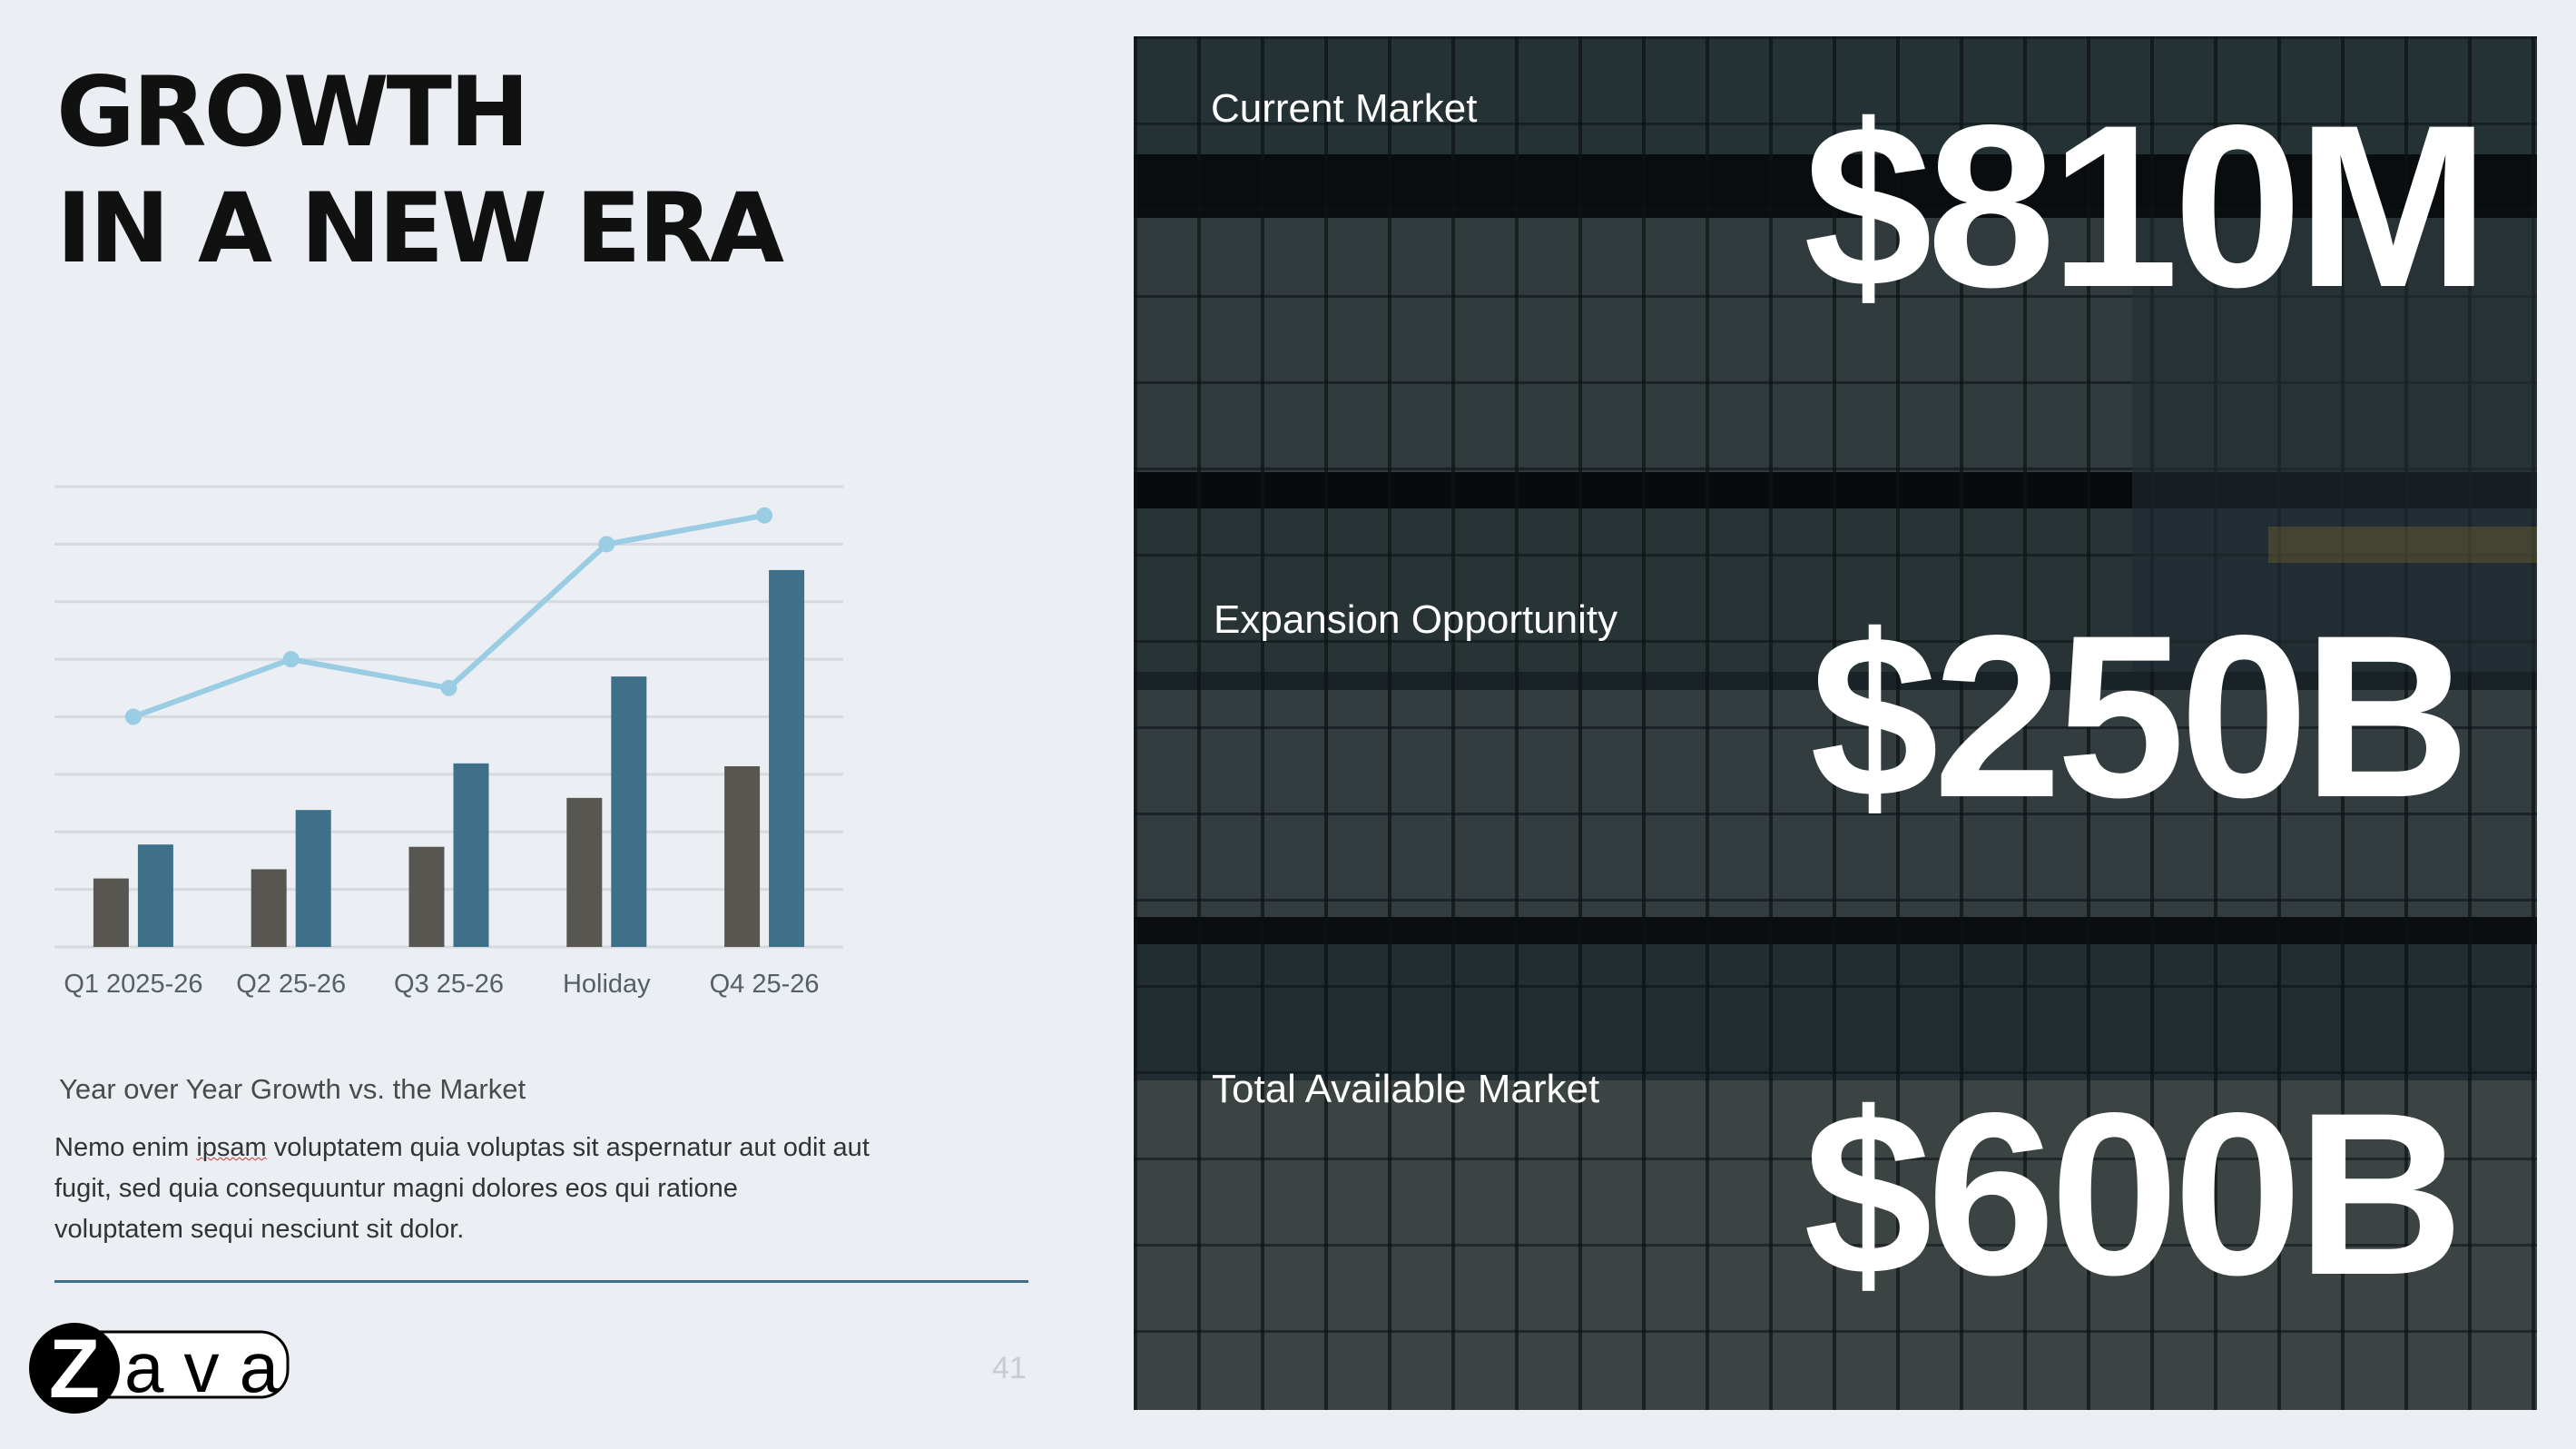 The image size is (2576, 1449). What do you see at coordinates (2140, 717) in the screenshot?
I see `metric-value-expansion: $250B` at bounding box center [2140, 717].